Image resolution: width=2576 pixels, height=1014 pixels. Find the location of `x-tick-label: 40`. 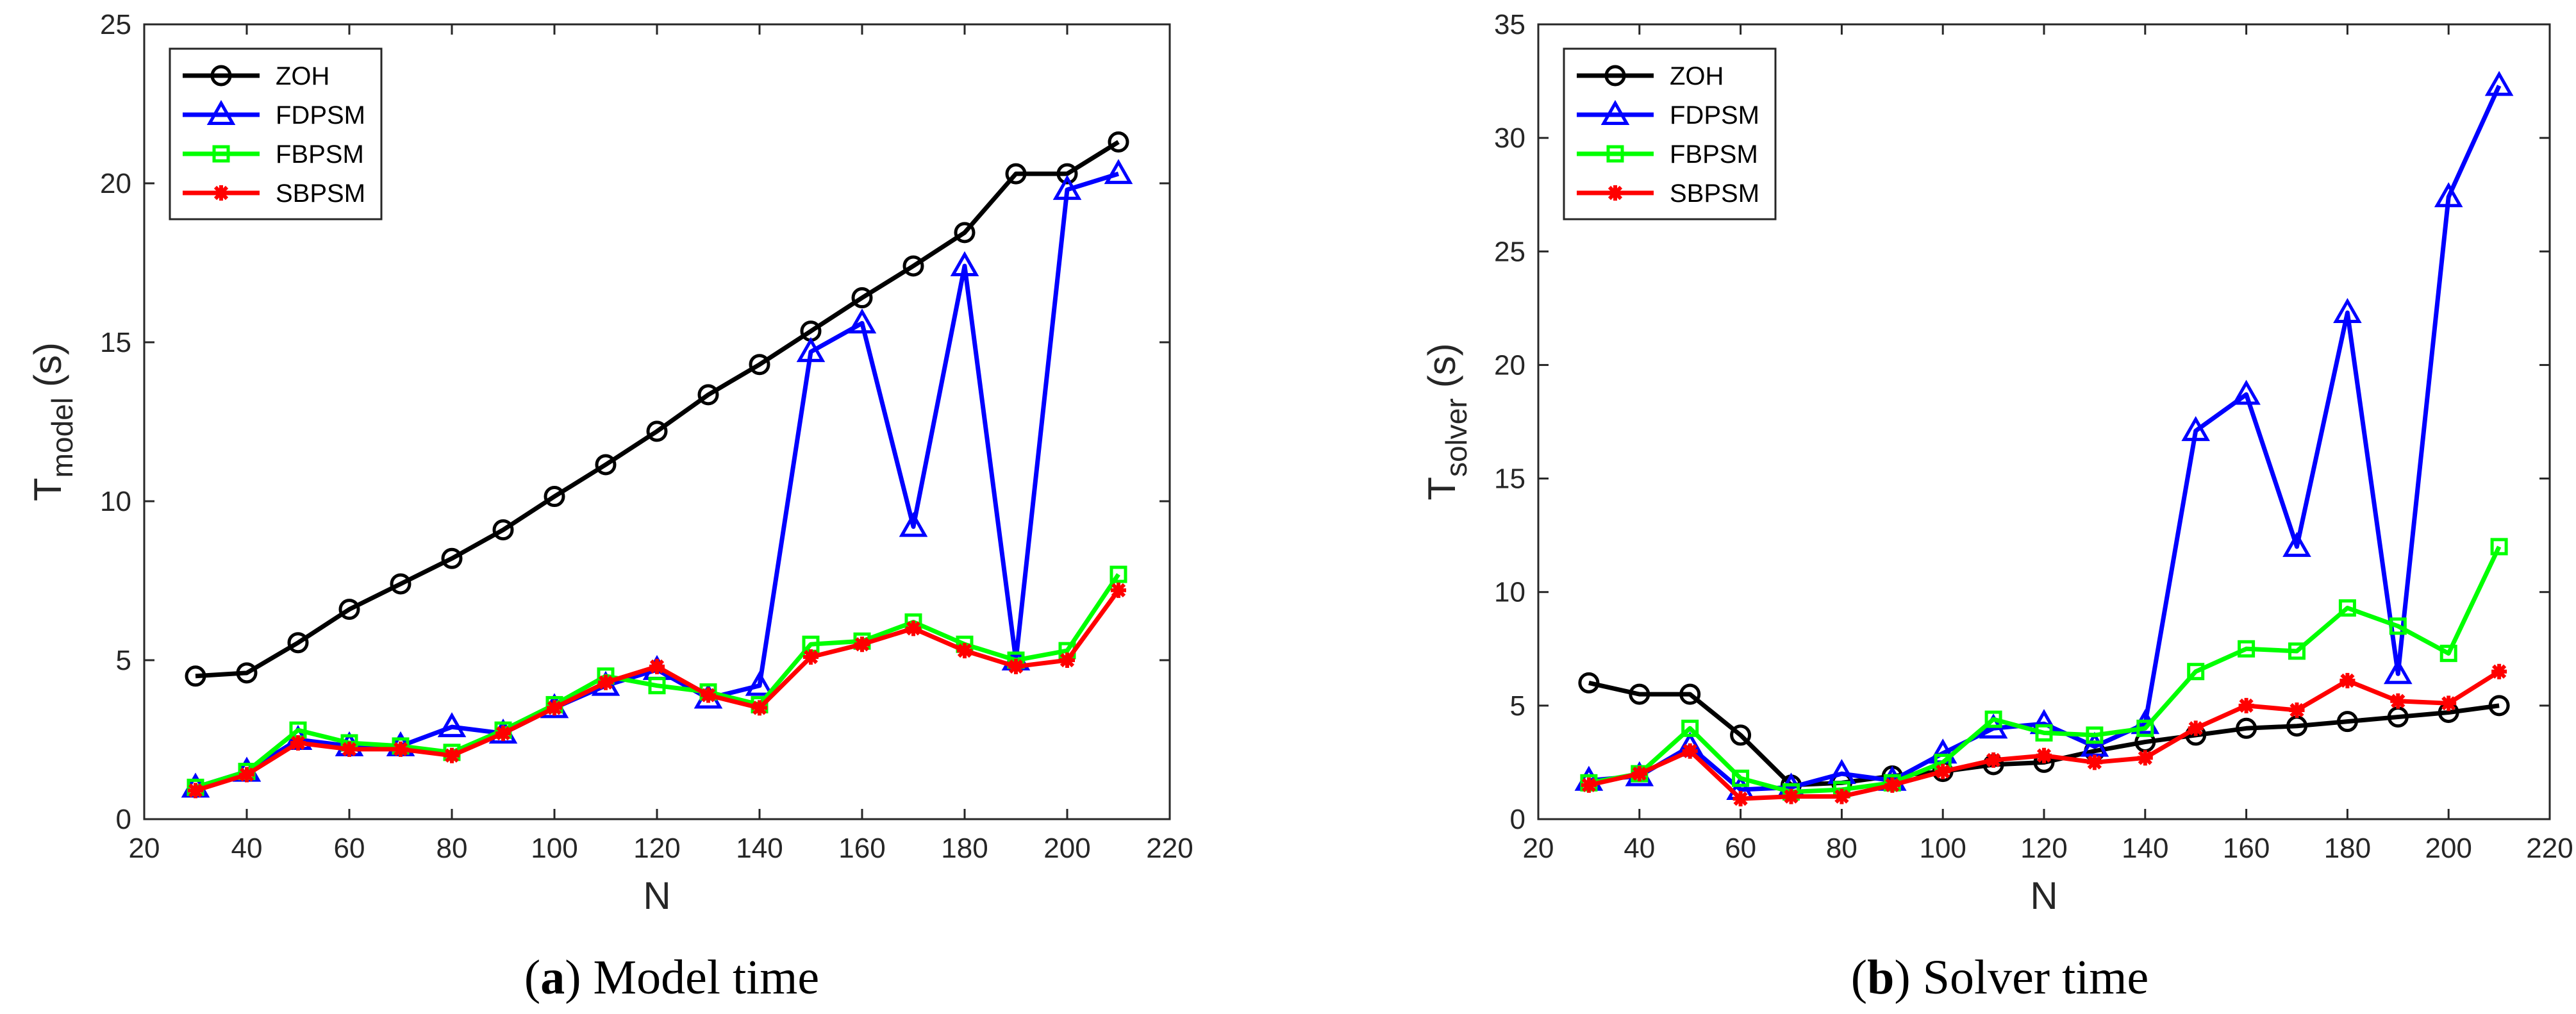

x-tick-label: 40 is located at coordinates (1640, 848).